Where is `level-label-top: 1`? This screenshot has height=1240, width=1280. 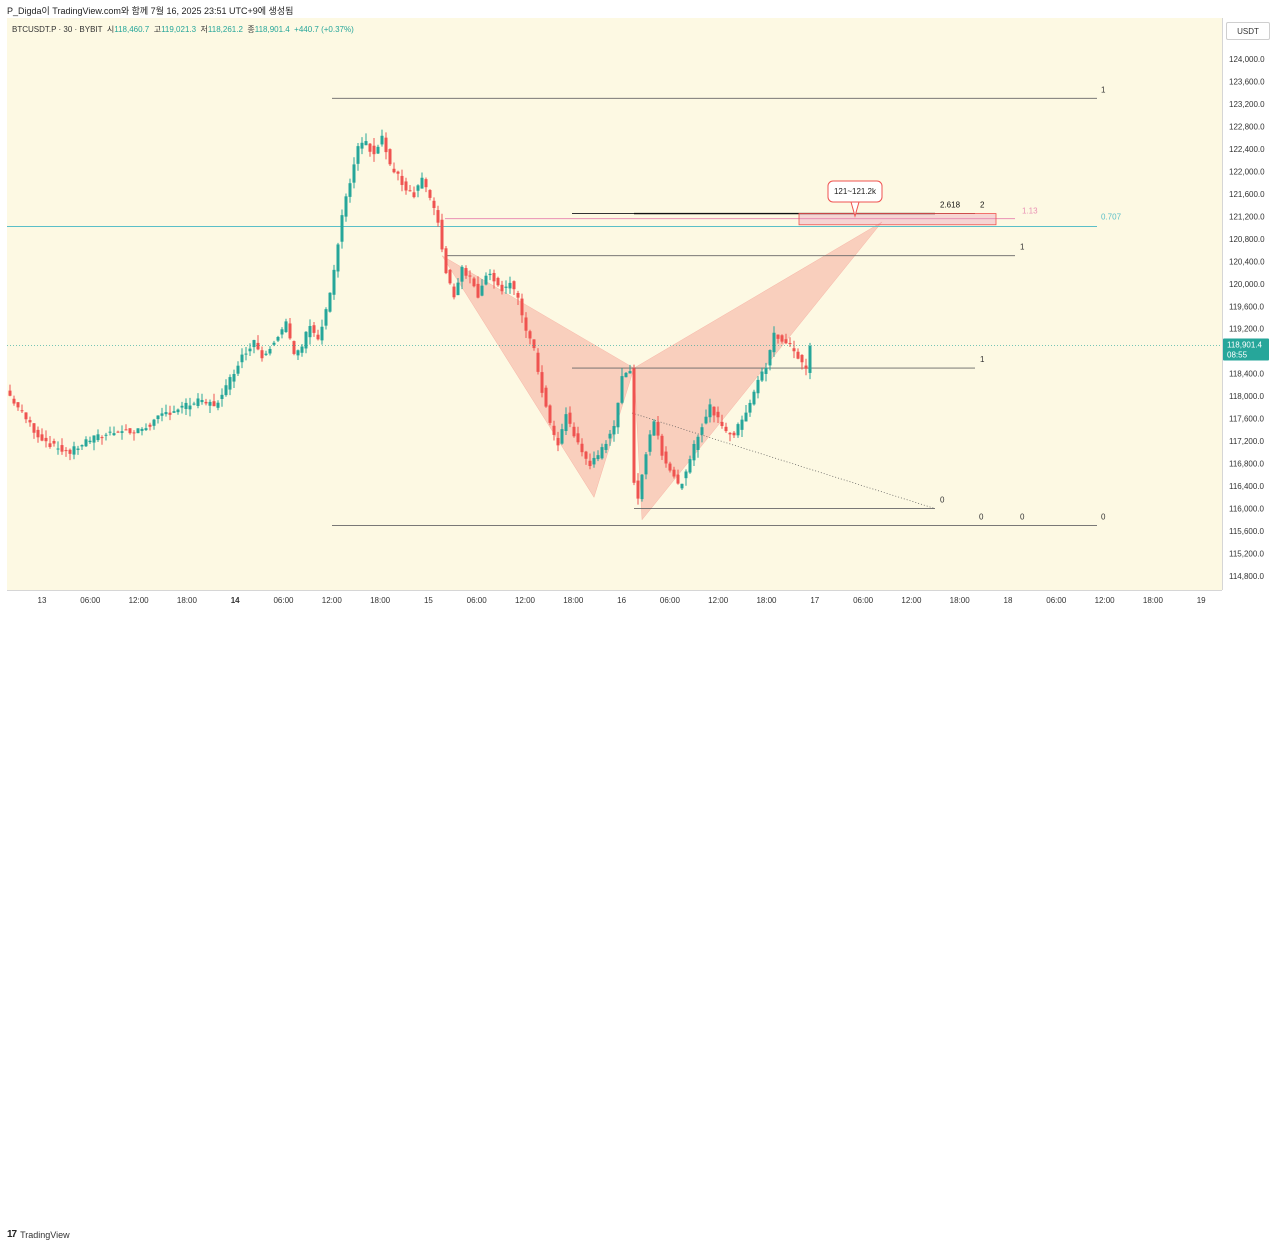
level-label-top: 1 is located at coordinates (1103, 89).